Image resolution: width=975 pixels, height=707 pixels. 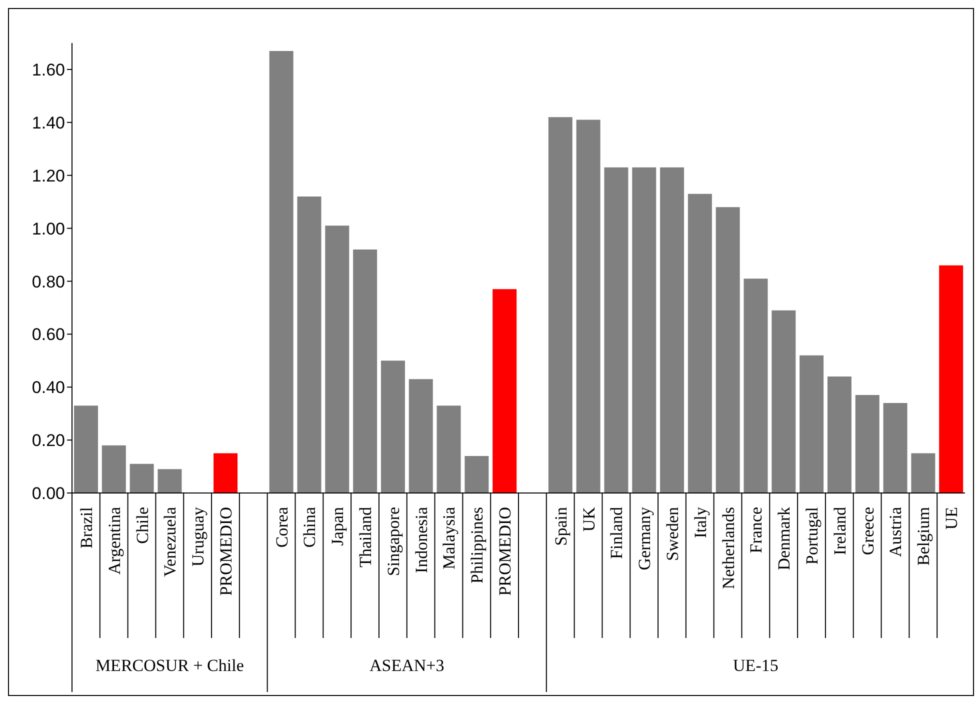 What do you see at coordinates (449, 538) in the screenshot?
I see `x-tick-label: Malaysia` at bounding box center [449, 538].